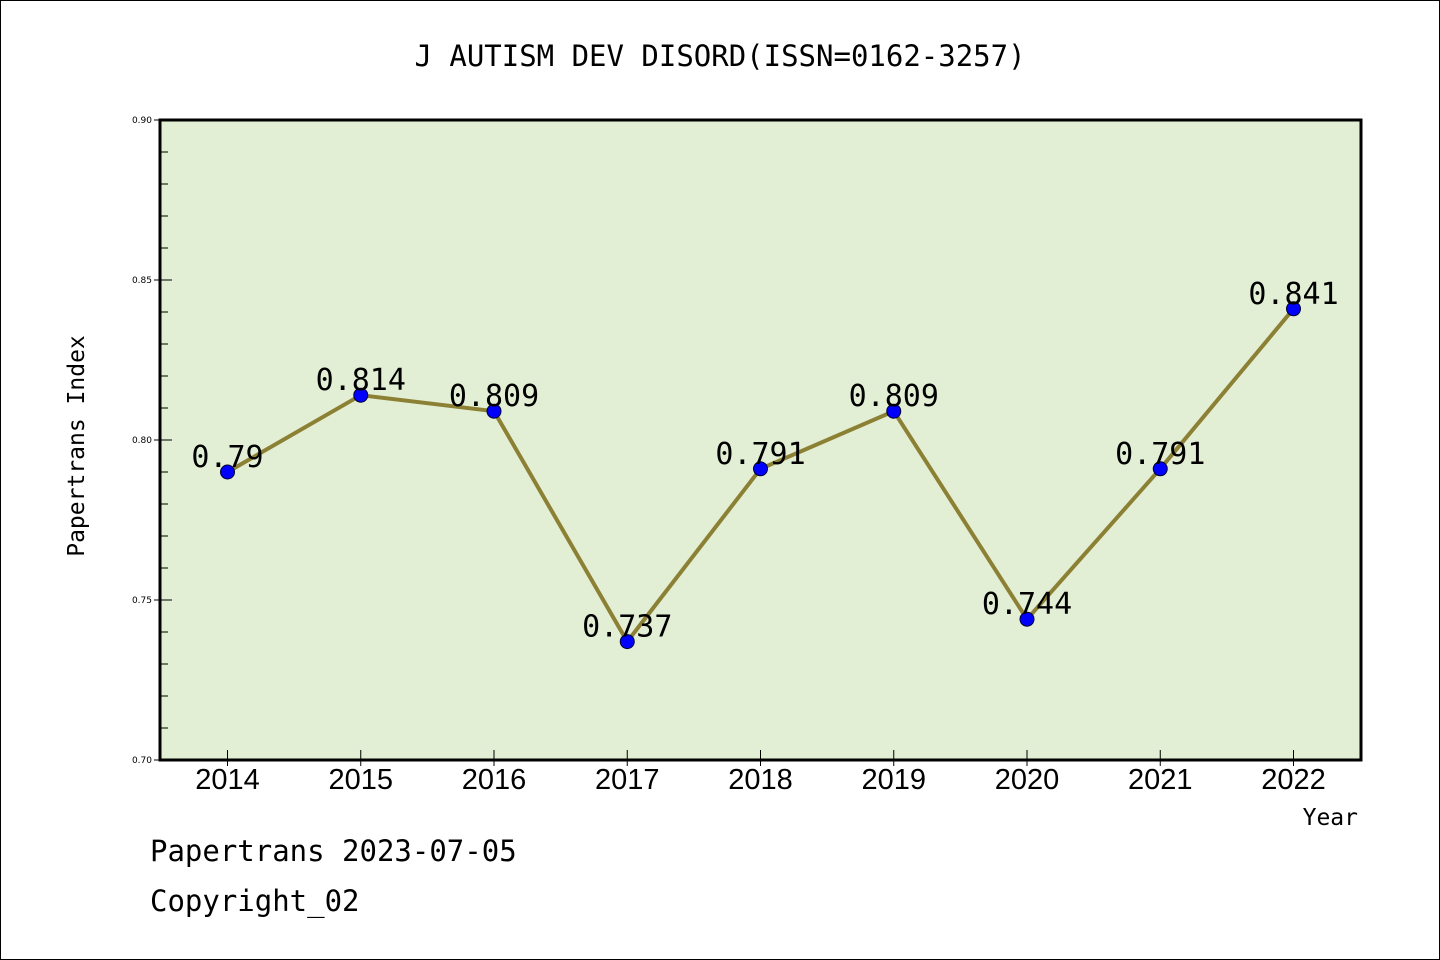 The width and height of the screenshot is (1440, 960). I want to click on x-tick-label: 2017, so click(627, 780).